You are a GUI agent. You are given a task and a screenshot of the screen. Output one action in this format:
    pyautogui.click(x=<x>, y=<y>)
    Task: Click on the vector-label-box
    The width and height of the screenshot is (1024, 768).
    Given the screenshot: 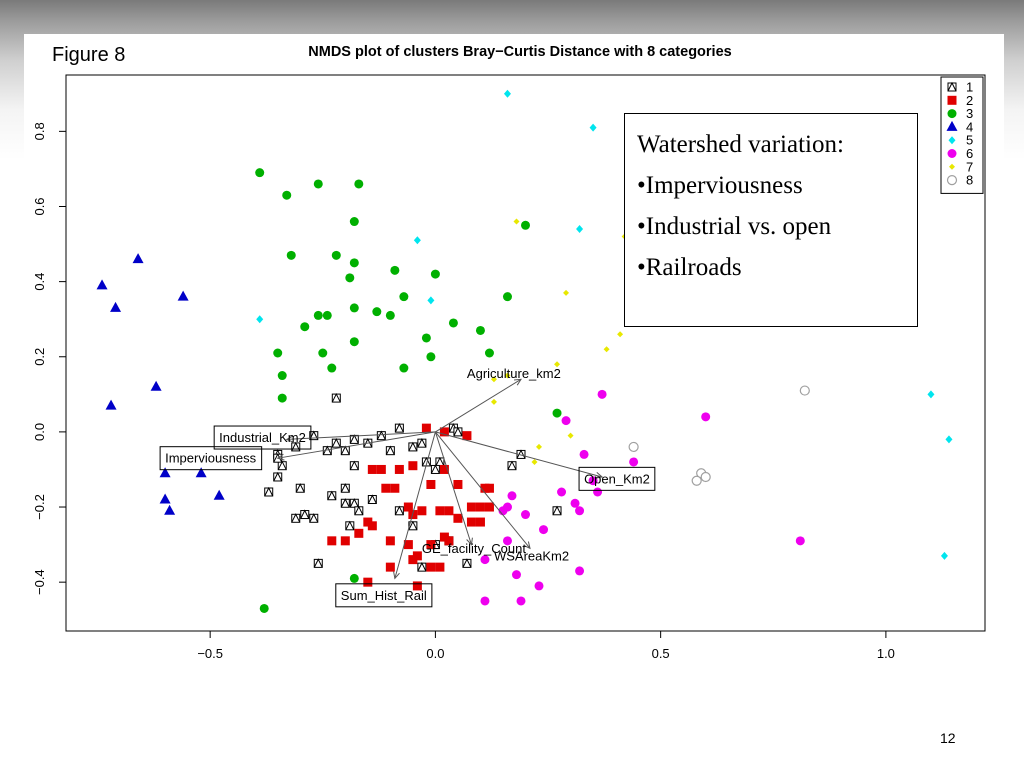 What is the action you would take?
    pyautogui.click(x=211, y=458)
    